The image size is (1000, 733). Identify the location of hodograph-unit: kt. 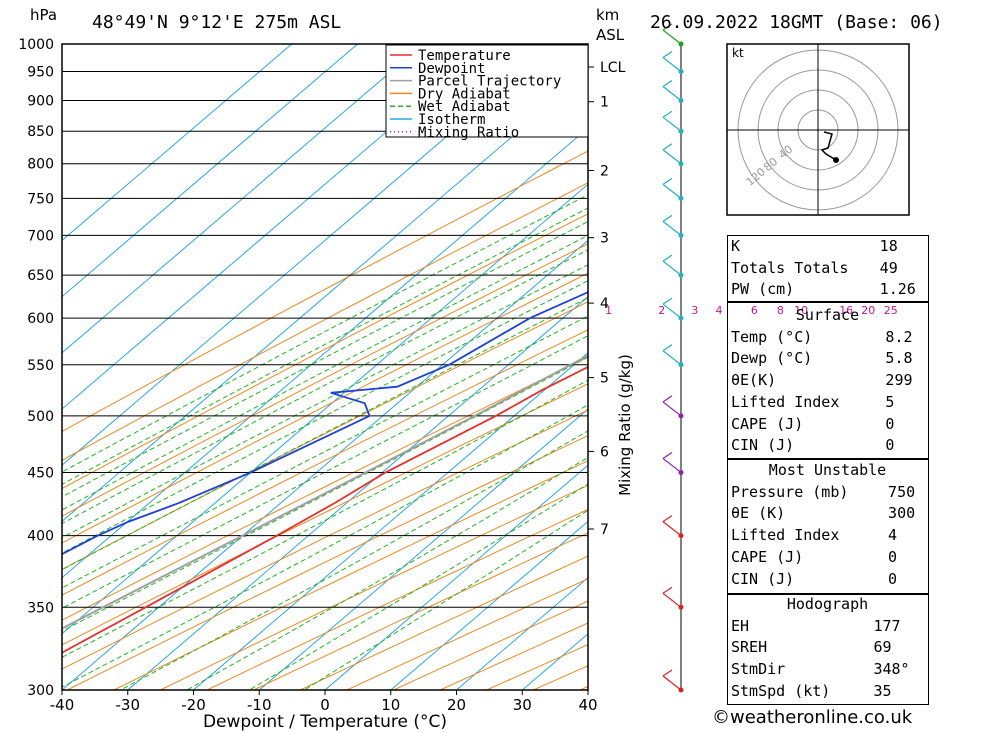
(738, 53).